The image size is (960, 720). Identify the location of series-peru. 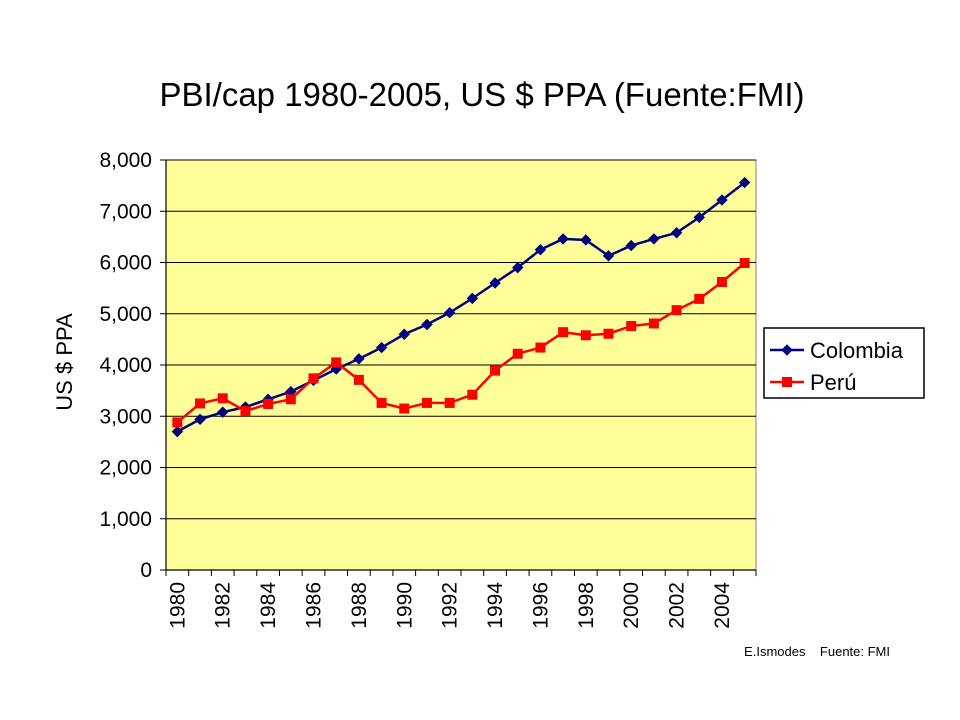
(461, 343).